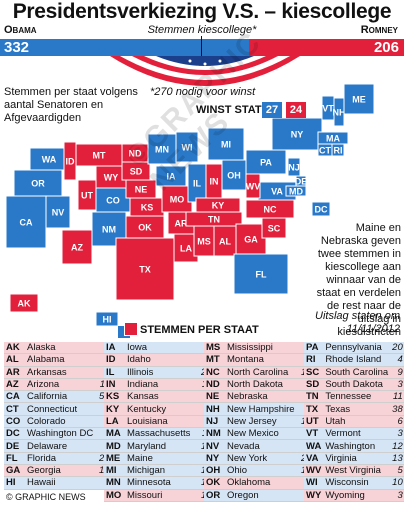  Describe the element at coordinates (145, 269) in the screenshot. I see `map-state-tx: TX` at that location.